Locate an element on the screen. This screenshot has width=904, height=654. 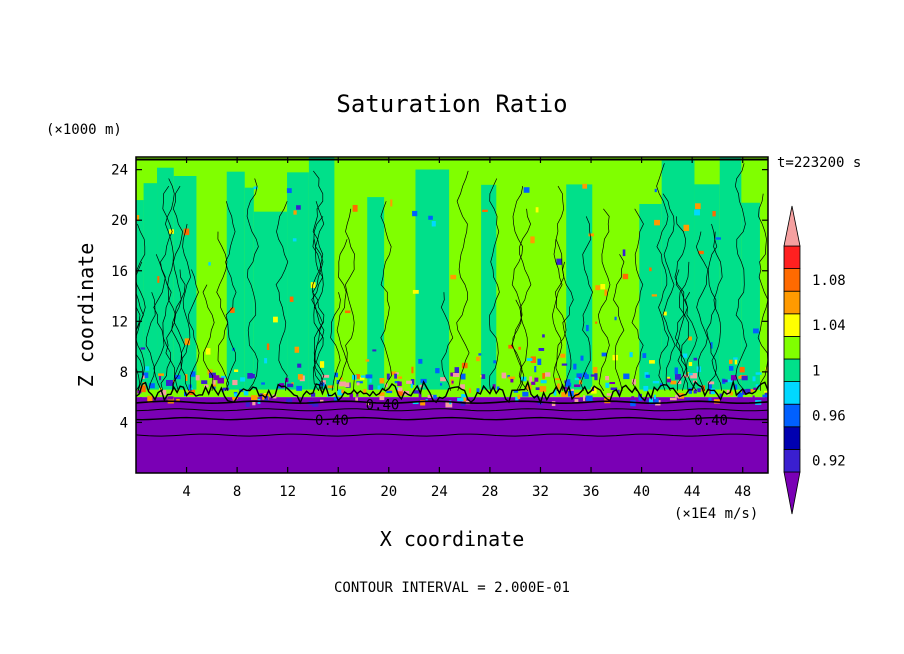
x-tick-label: 48 is located at coordinates (742, 492).